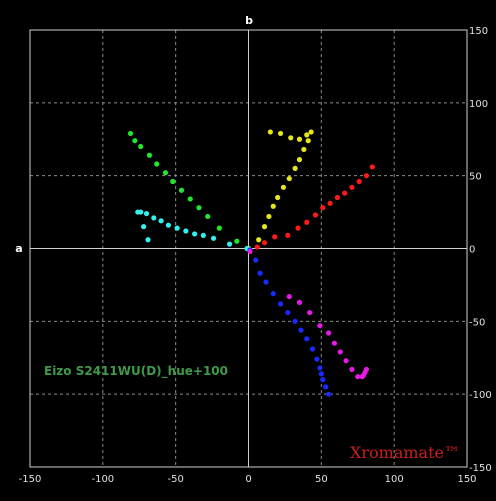 The width and height of the screenshot is (496, 501). What do you see at coordinates (102, 479) in the screenshot?
I see `x-tick-label: -100` at bounding box center [102, 479].